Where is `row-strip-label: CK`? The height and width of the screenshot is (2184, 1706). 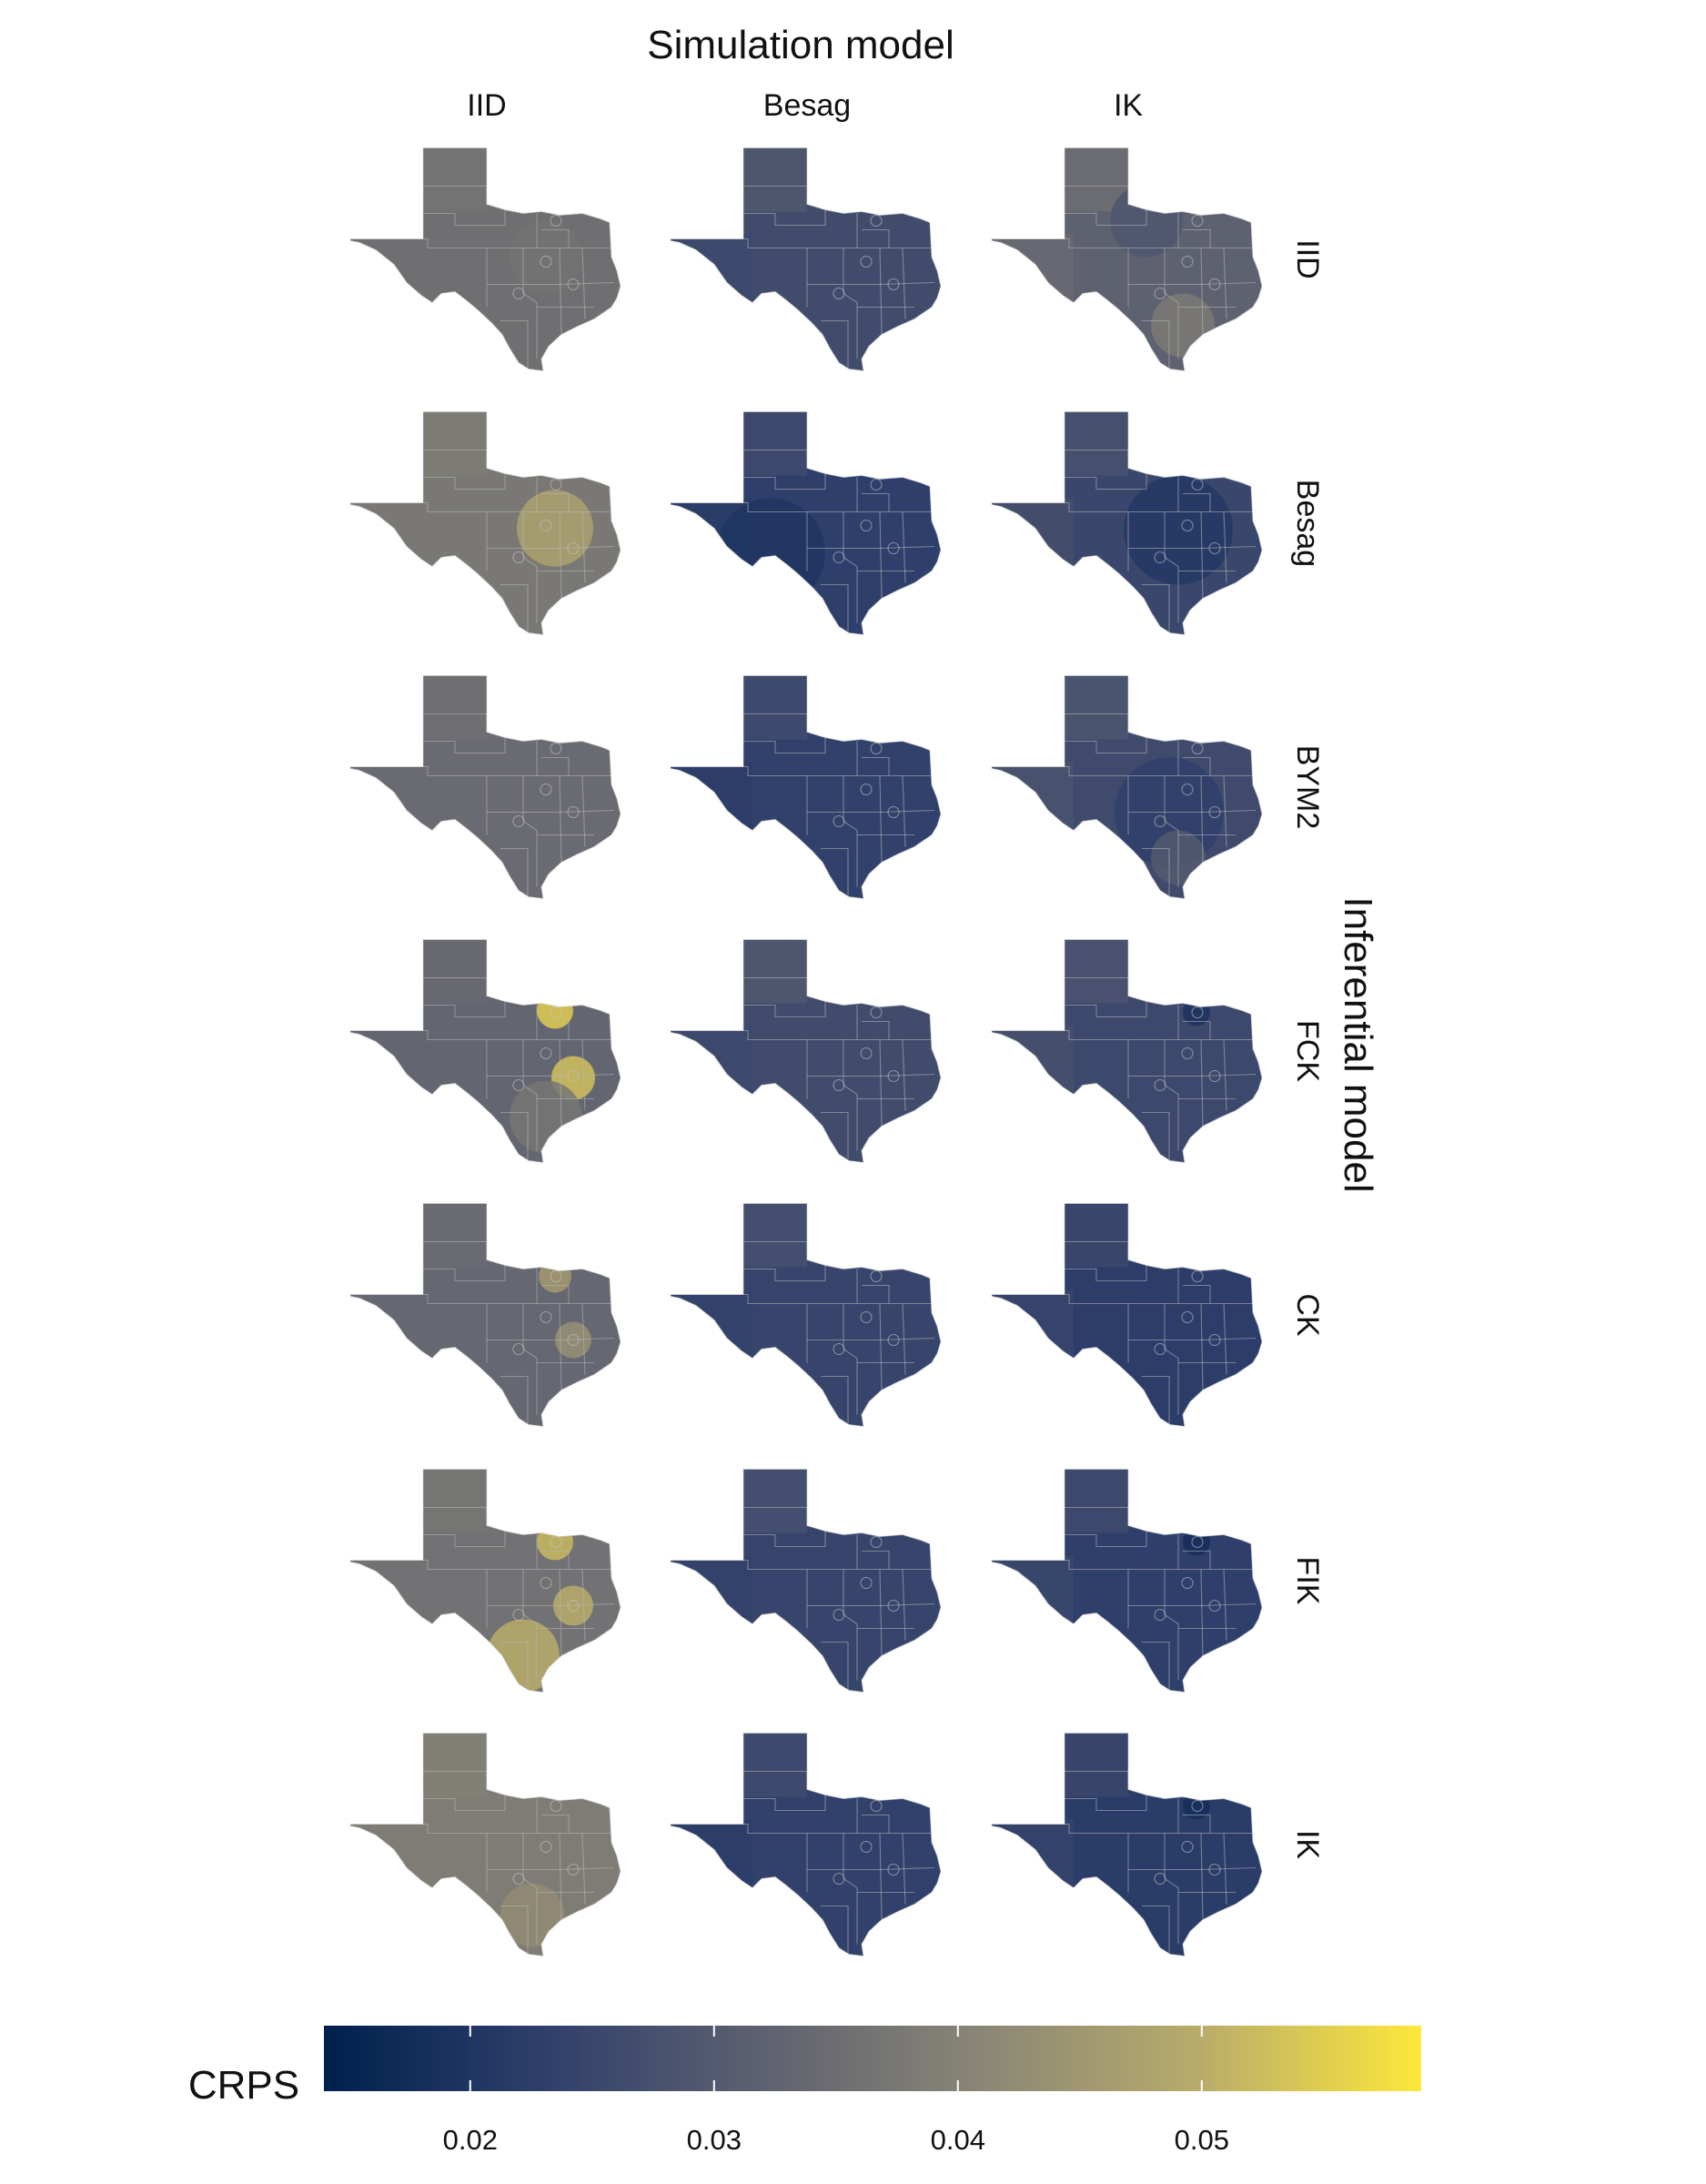
row-strip-label: CK is located at coordinates (1307, 1315).